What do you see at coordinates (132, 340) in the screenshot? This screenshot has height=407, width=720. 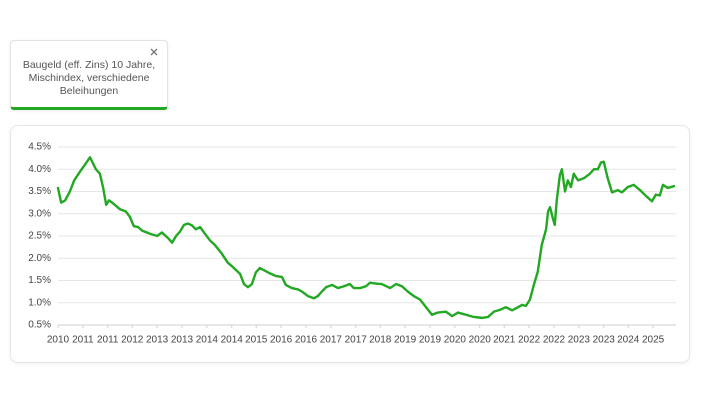 I see `x-tick-label: 2012` at bounding box center [132, 340].